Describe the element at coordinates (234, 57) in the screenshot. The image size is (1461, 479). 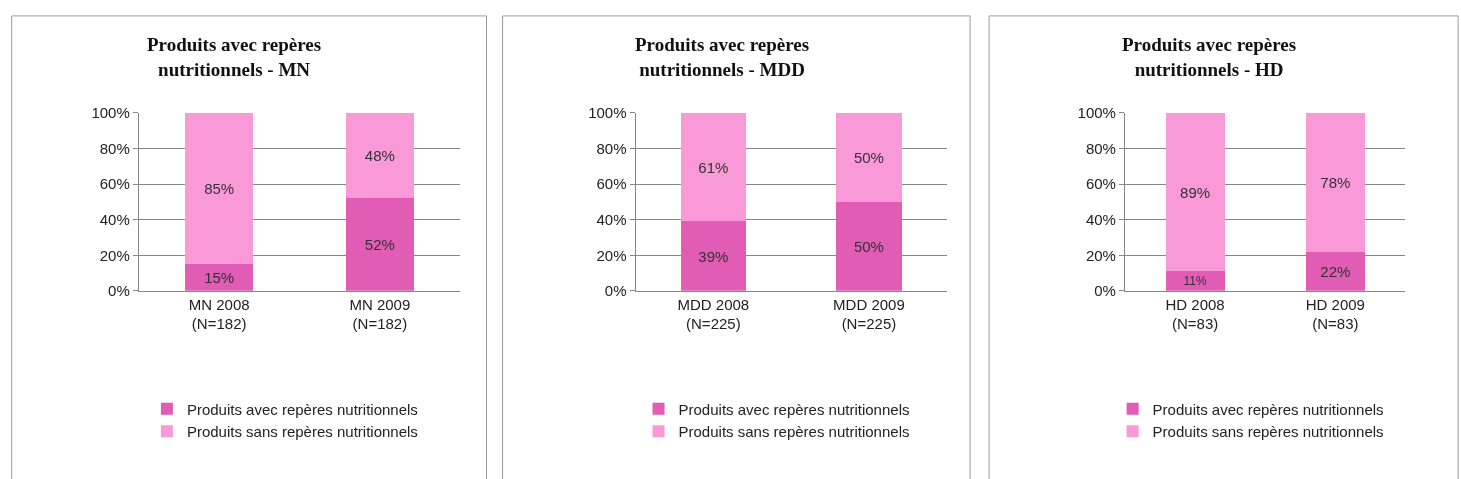
I see `chart-title: Produits avec repères nutritionnels - MN` at that location.